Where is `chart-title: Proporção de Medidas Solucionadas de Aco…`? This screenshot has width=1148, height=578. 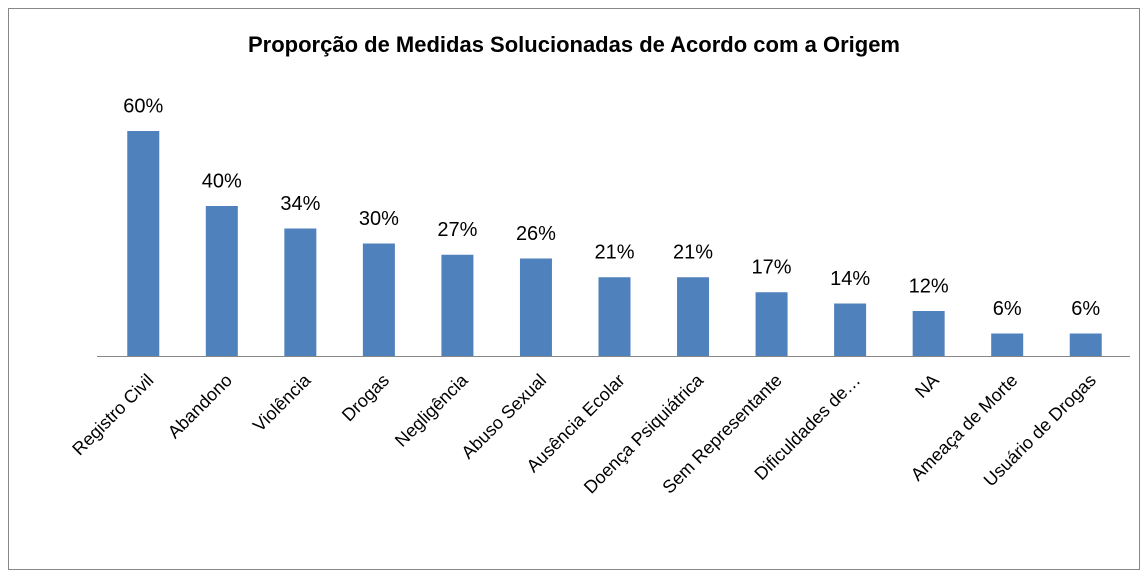 chart-title: Proporção de Medidas Solucionadas de Aco… is located at coordinates (574, 44).